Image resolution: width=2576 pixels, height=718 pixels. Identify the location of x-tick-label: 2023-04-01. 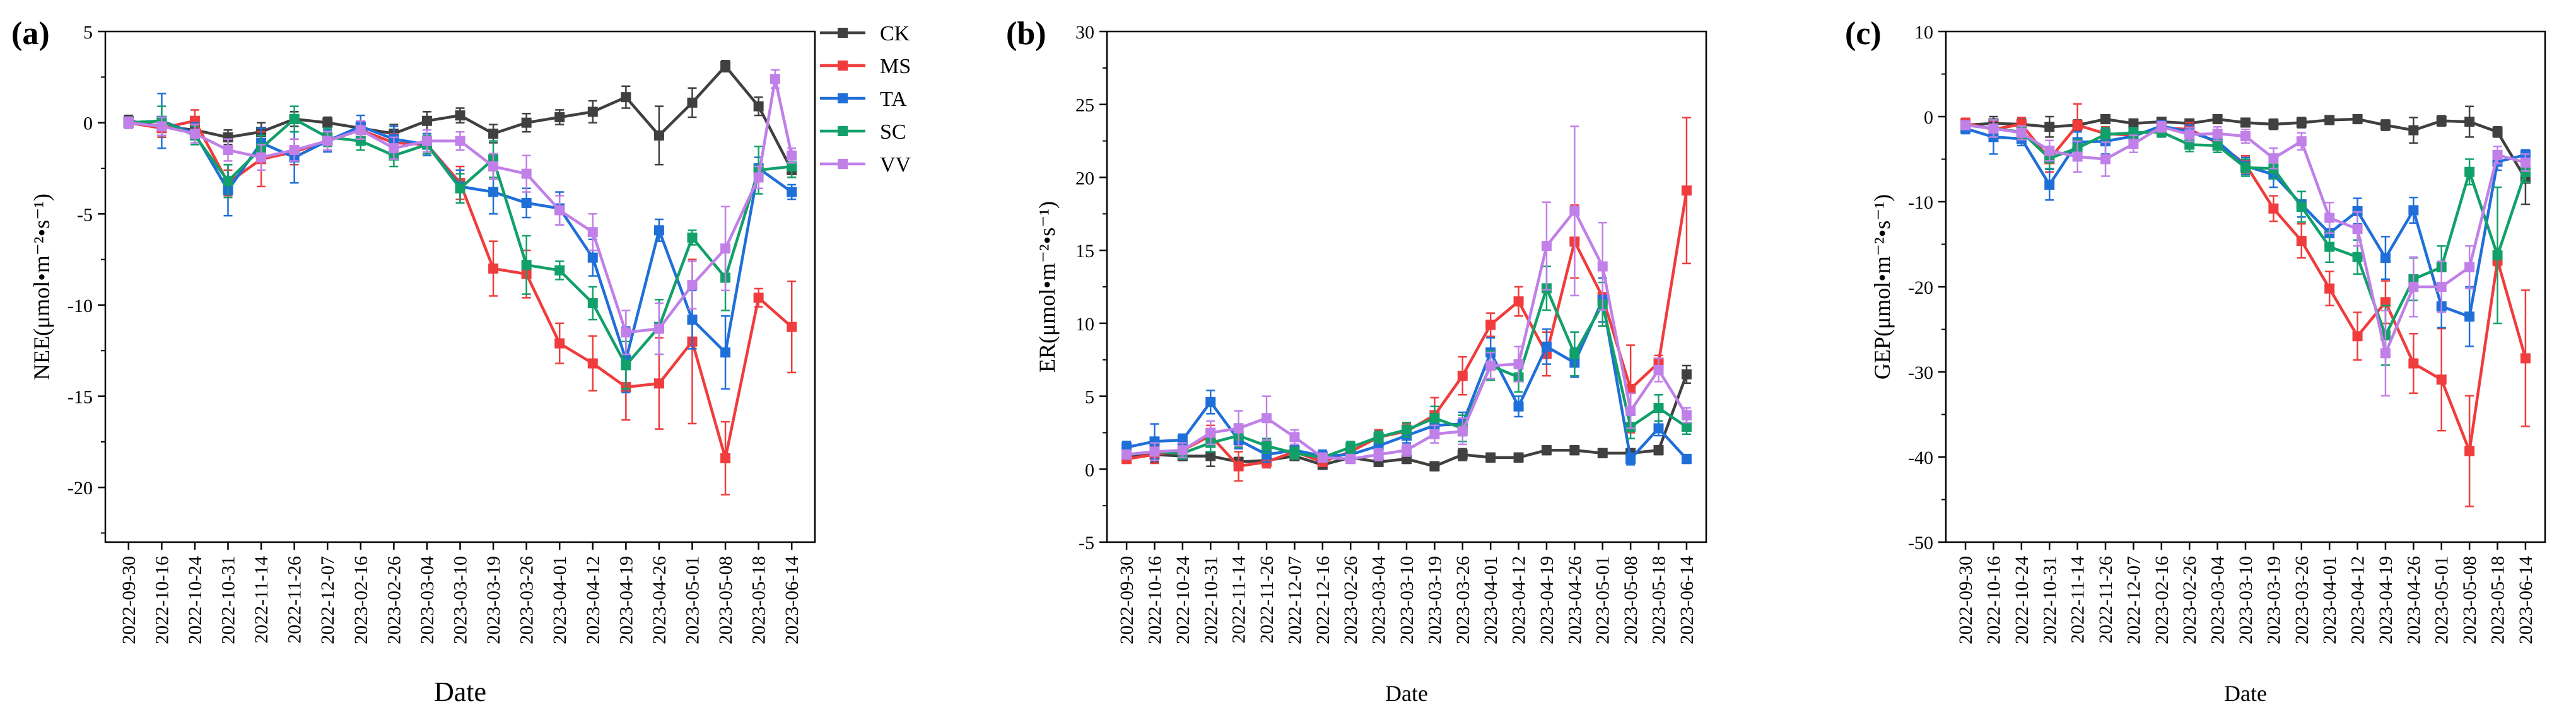
(2329, 600).